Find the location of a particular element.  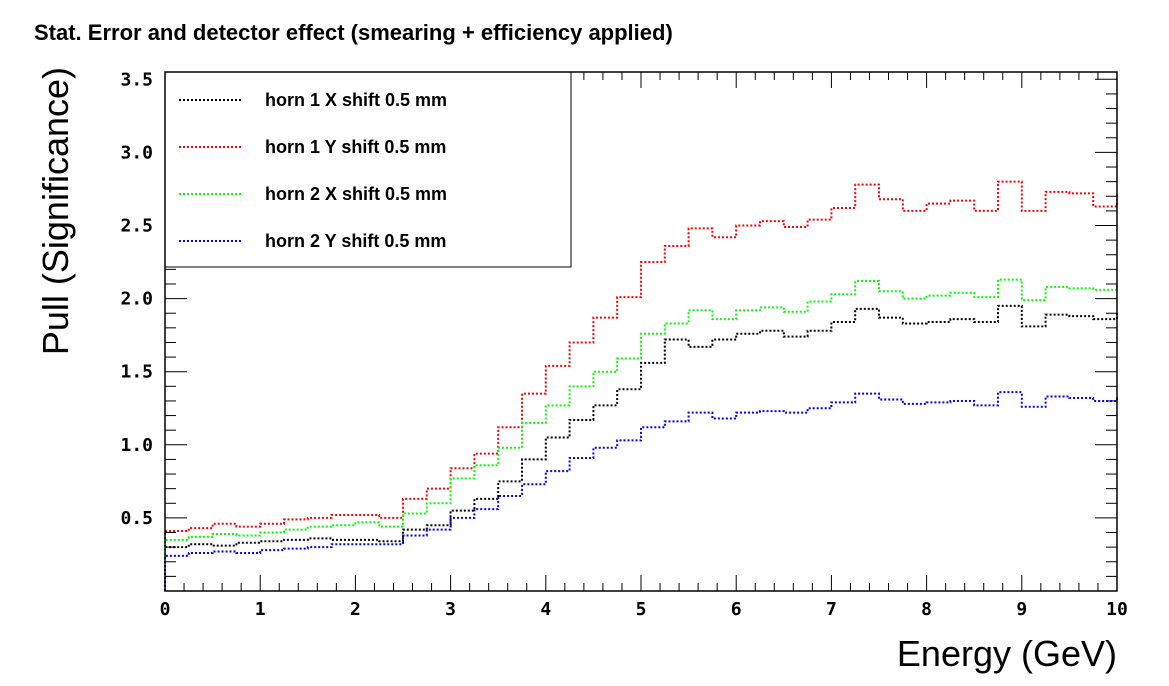

y-tick-label: 1.0 is located at coordinates (136, 445).